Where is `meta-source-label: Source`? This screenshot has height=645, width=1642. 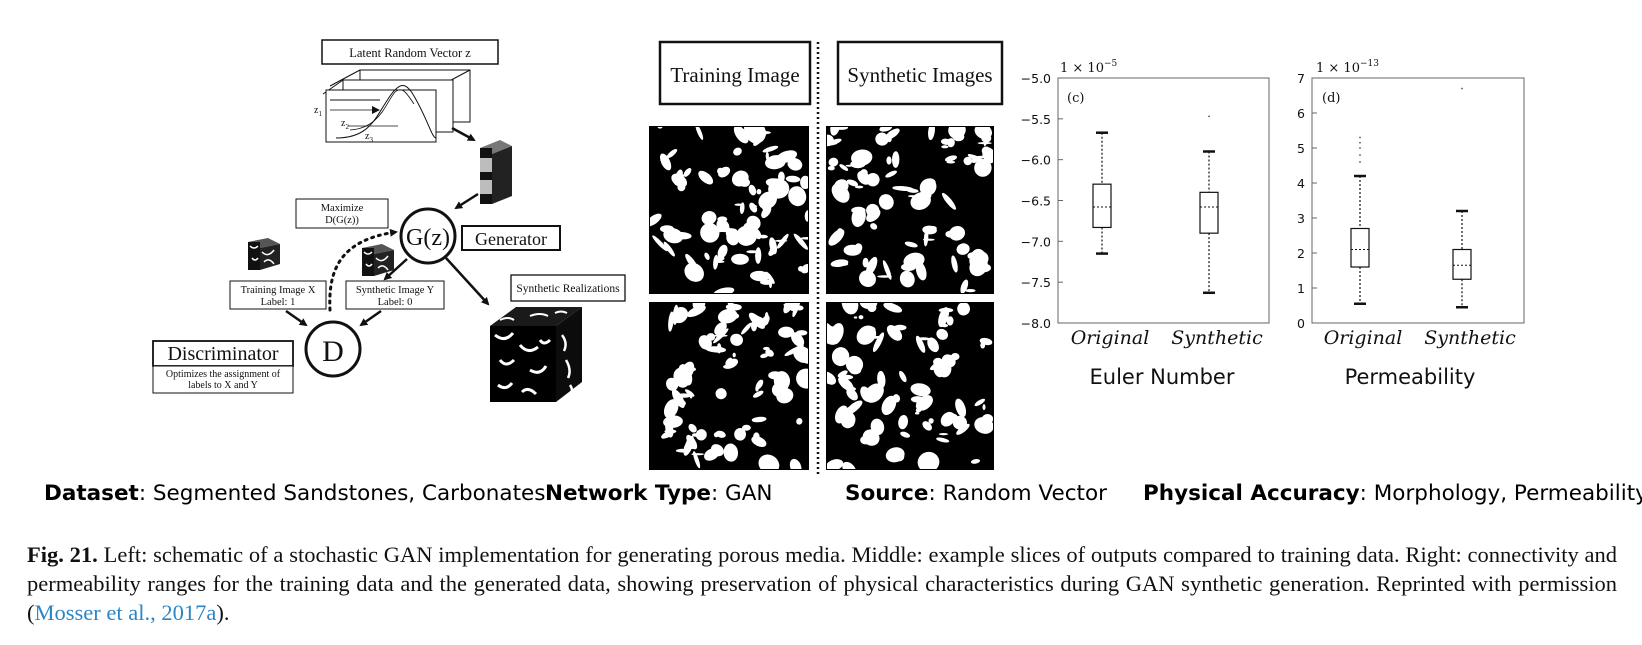
meta-source-label: Source is located at coordinates (887, 493).